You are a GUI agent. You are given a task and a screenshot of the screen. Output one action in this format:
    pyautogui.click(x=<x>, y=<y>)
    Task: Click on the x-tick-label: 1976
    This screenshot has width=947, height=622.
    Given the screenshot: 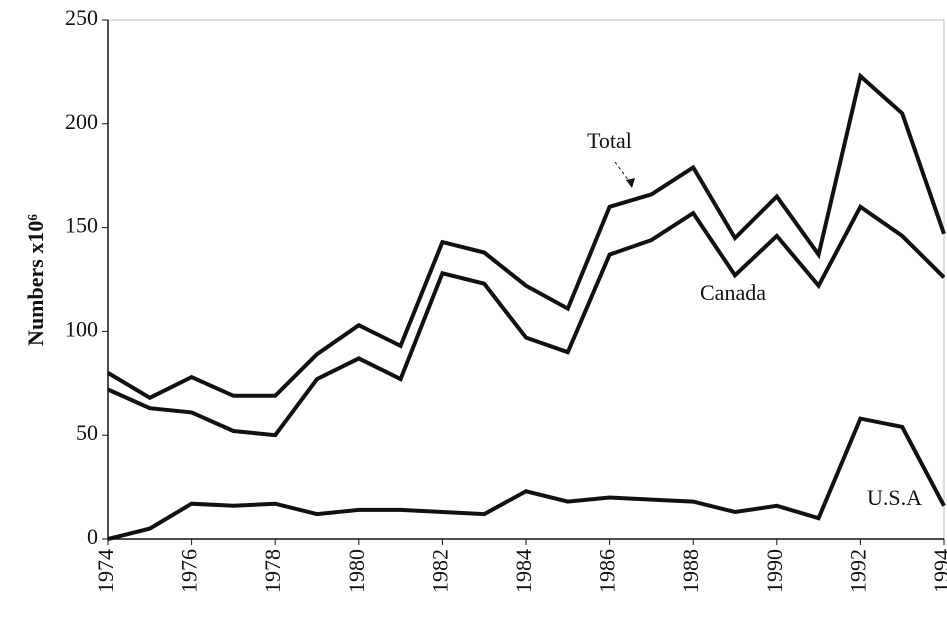 What is the action you would take?
    pyautogui.click(x=189, y=571)
    